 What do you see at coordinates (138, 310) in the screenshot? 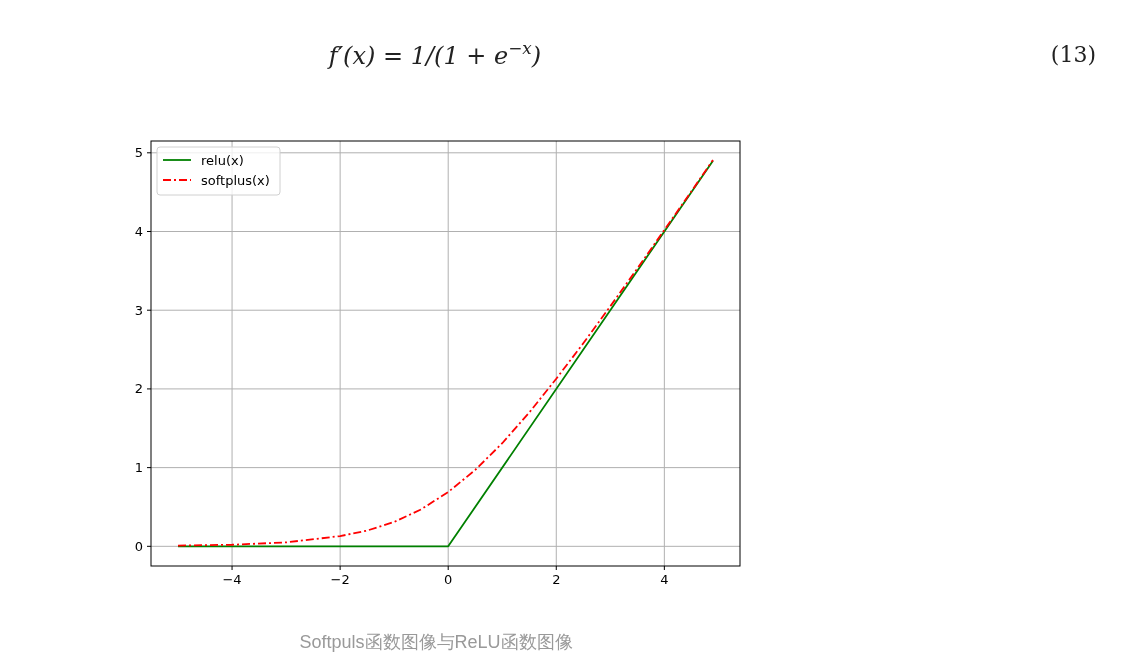
I see `y-tick-label: 3` at bounding box center [138, 310].